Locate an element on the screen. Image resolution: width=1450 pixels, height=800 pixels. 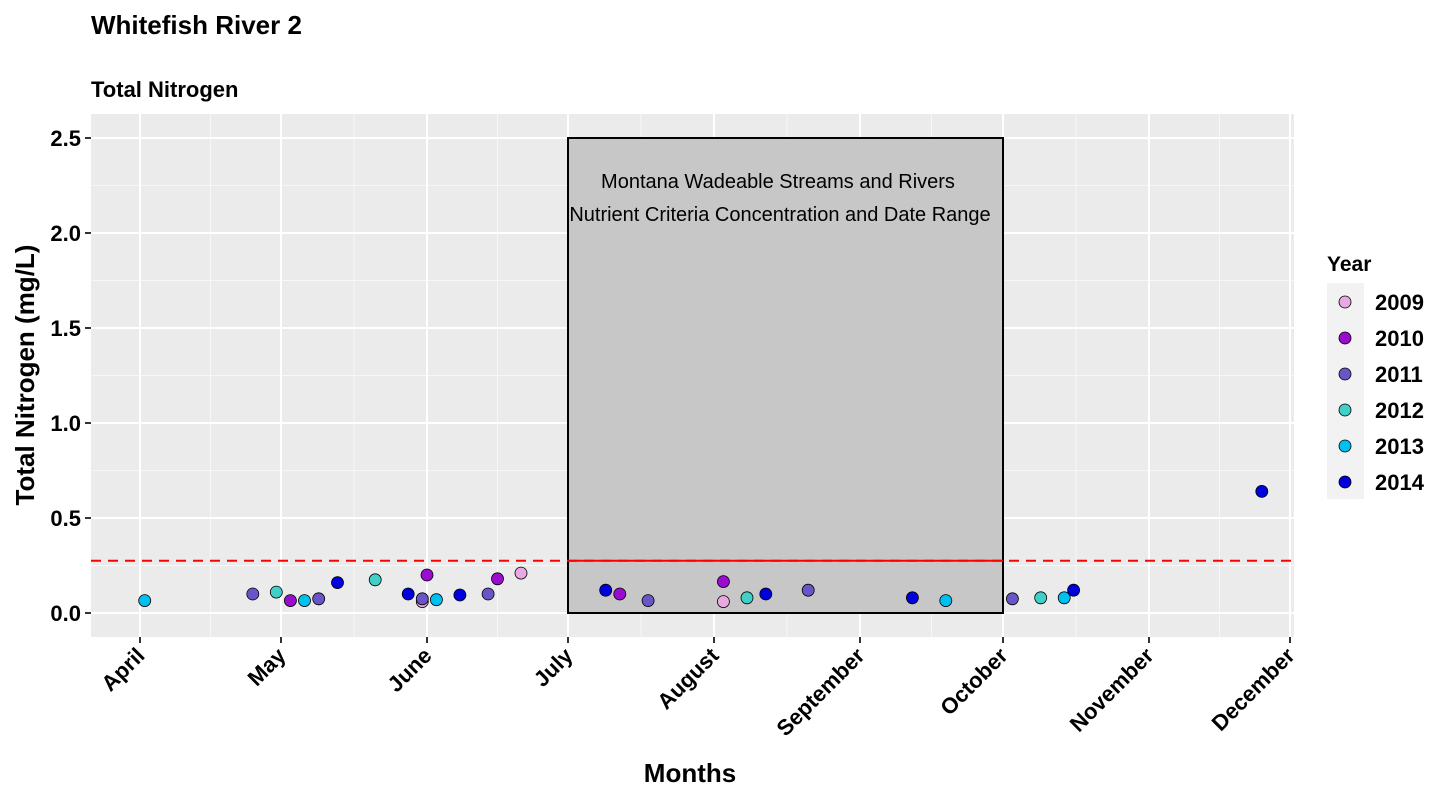
legend: Year 2009 2010 2011 2012 2013 2014 is located at coordinates (1376, 376).